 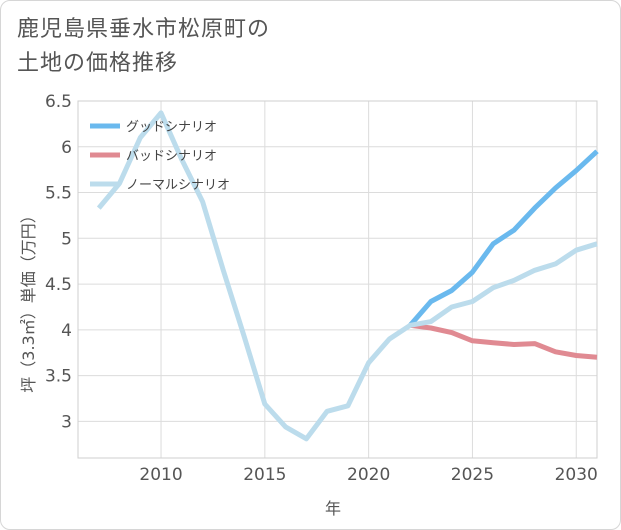 What do you see at coordinates (333, 508) in the screenshot?
I see `x-axis-label: 年` at bounding box center [333, 508].